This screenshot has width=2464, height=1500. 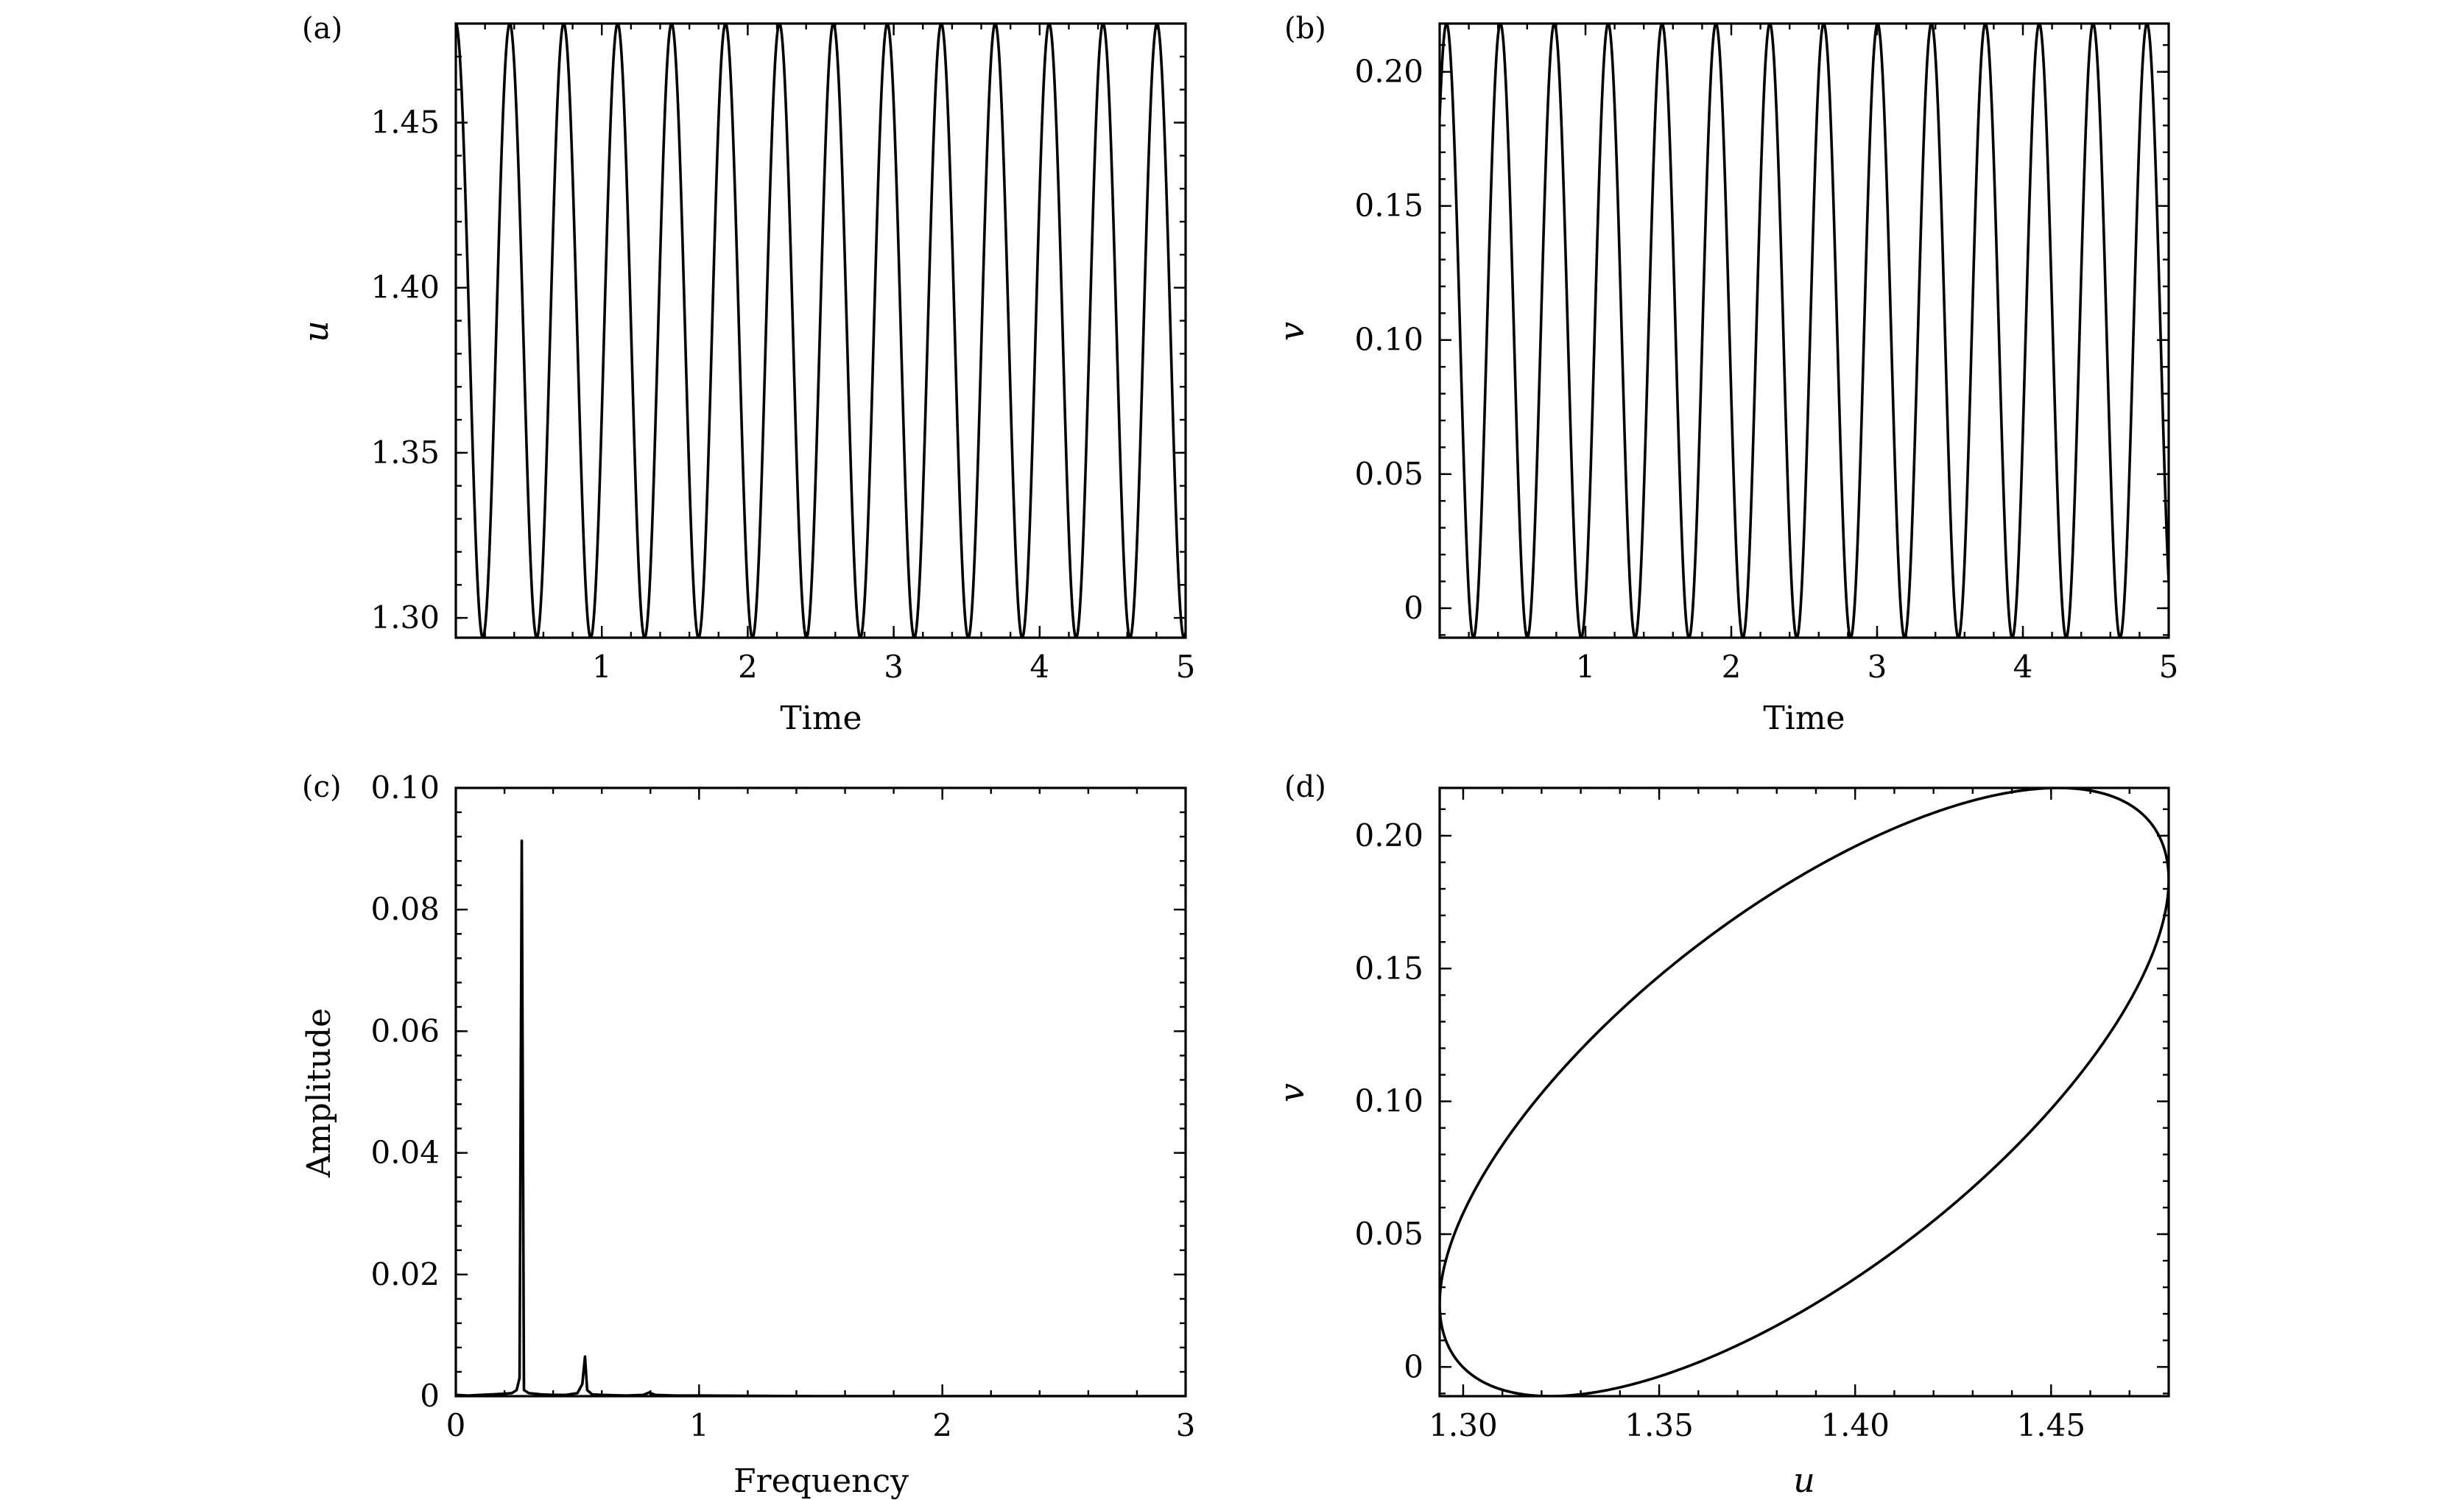 What do you see at coordinates (405, 453) in the screenshot?
I see `y-tick-label-a: 1.35` at bounding box center [405, 453].